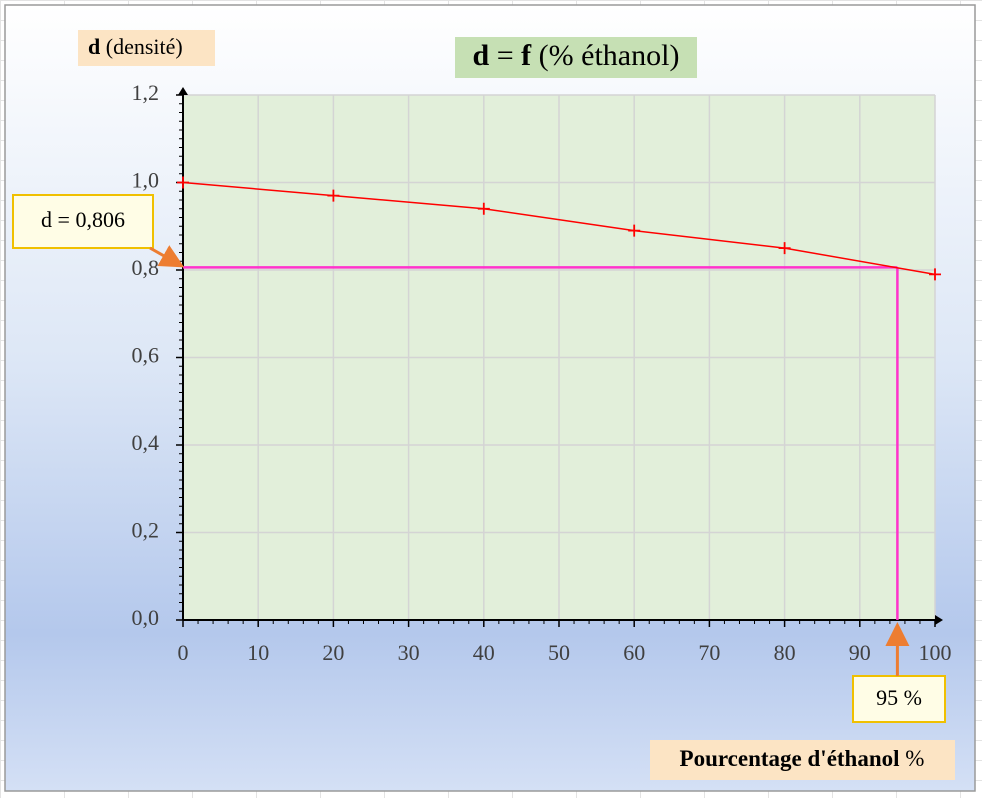 Image resolution: width=982 pixels, height=798 pixels. Describe the element at coordinates (146, 442) in the screenshot. I see `y-tick-label: 0,4` at that location.